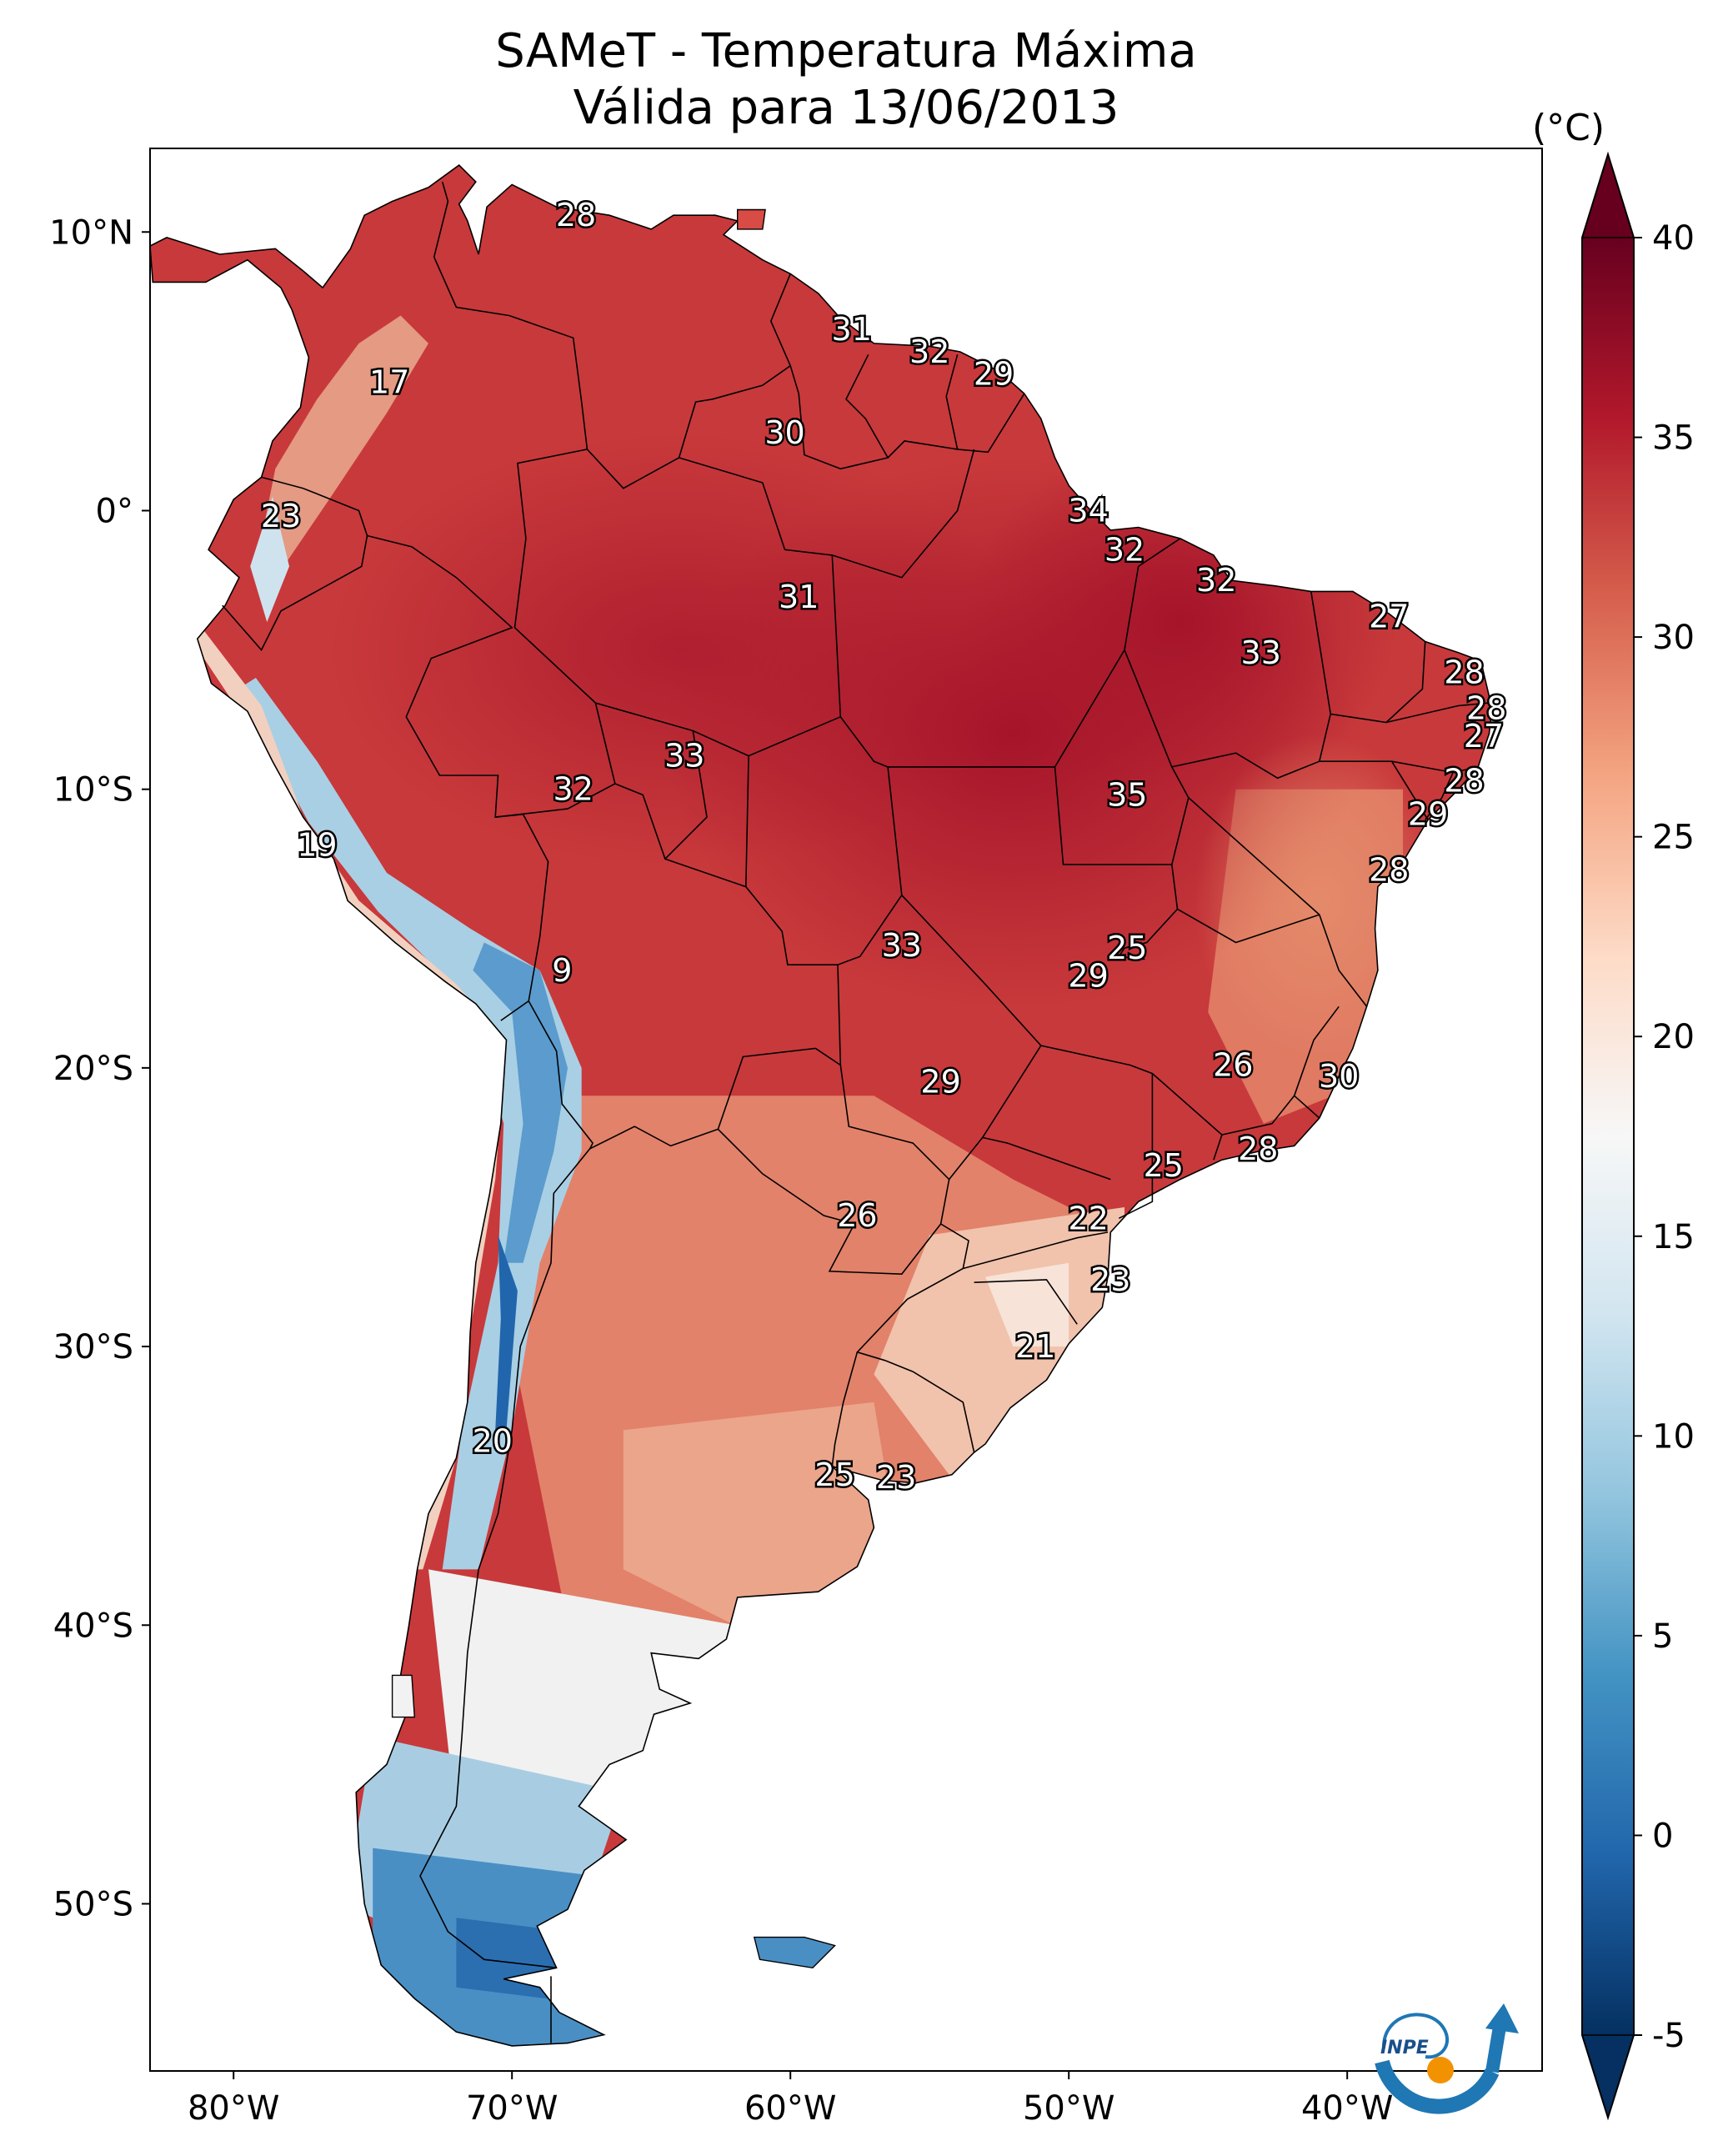  I want to click on logo-swoosh, so click(1437, 2086).